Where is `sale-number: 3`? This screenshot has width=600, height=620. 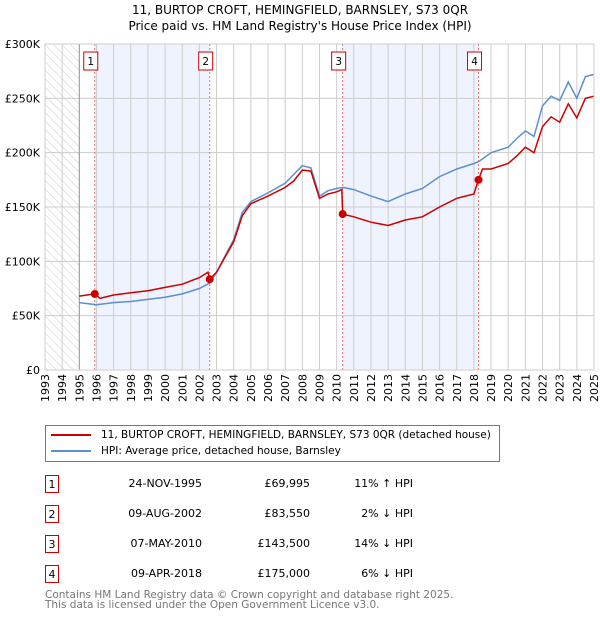 sale-number: 3 is located at coordinates (52, 544).